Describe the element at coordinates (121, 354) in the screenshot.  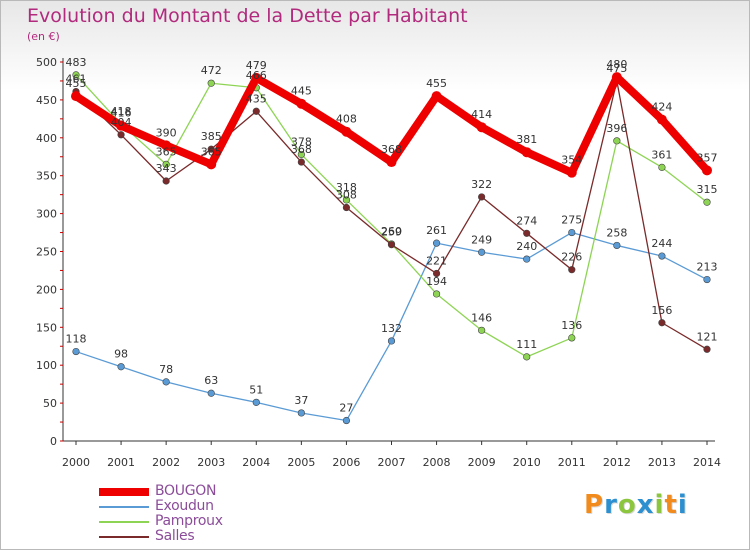
I see `data-label-exoudun: 98` at that location.